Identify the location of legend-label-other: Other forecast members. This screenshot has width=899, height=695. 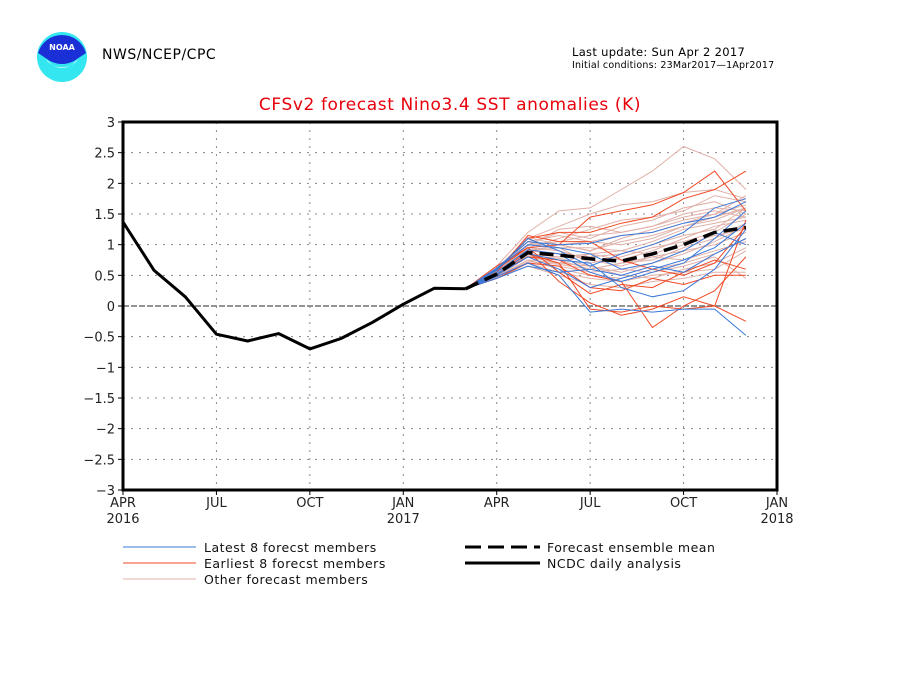
(286, 579).